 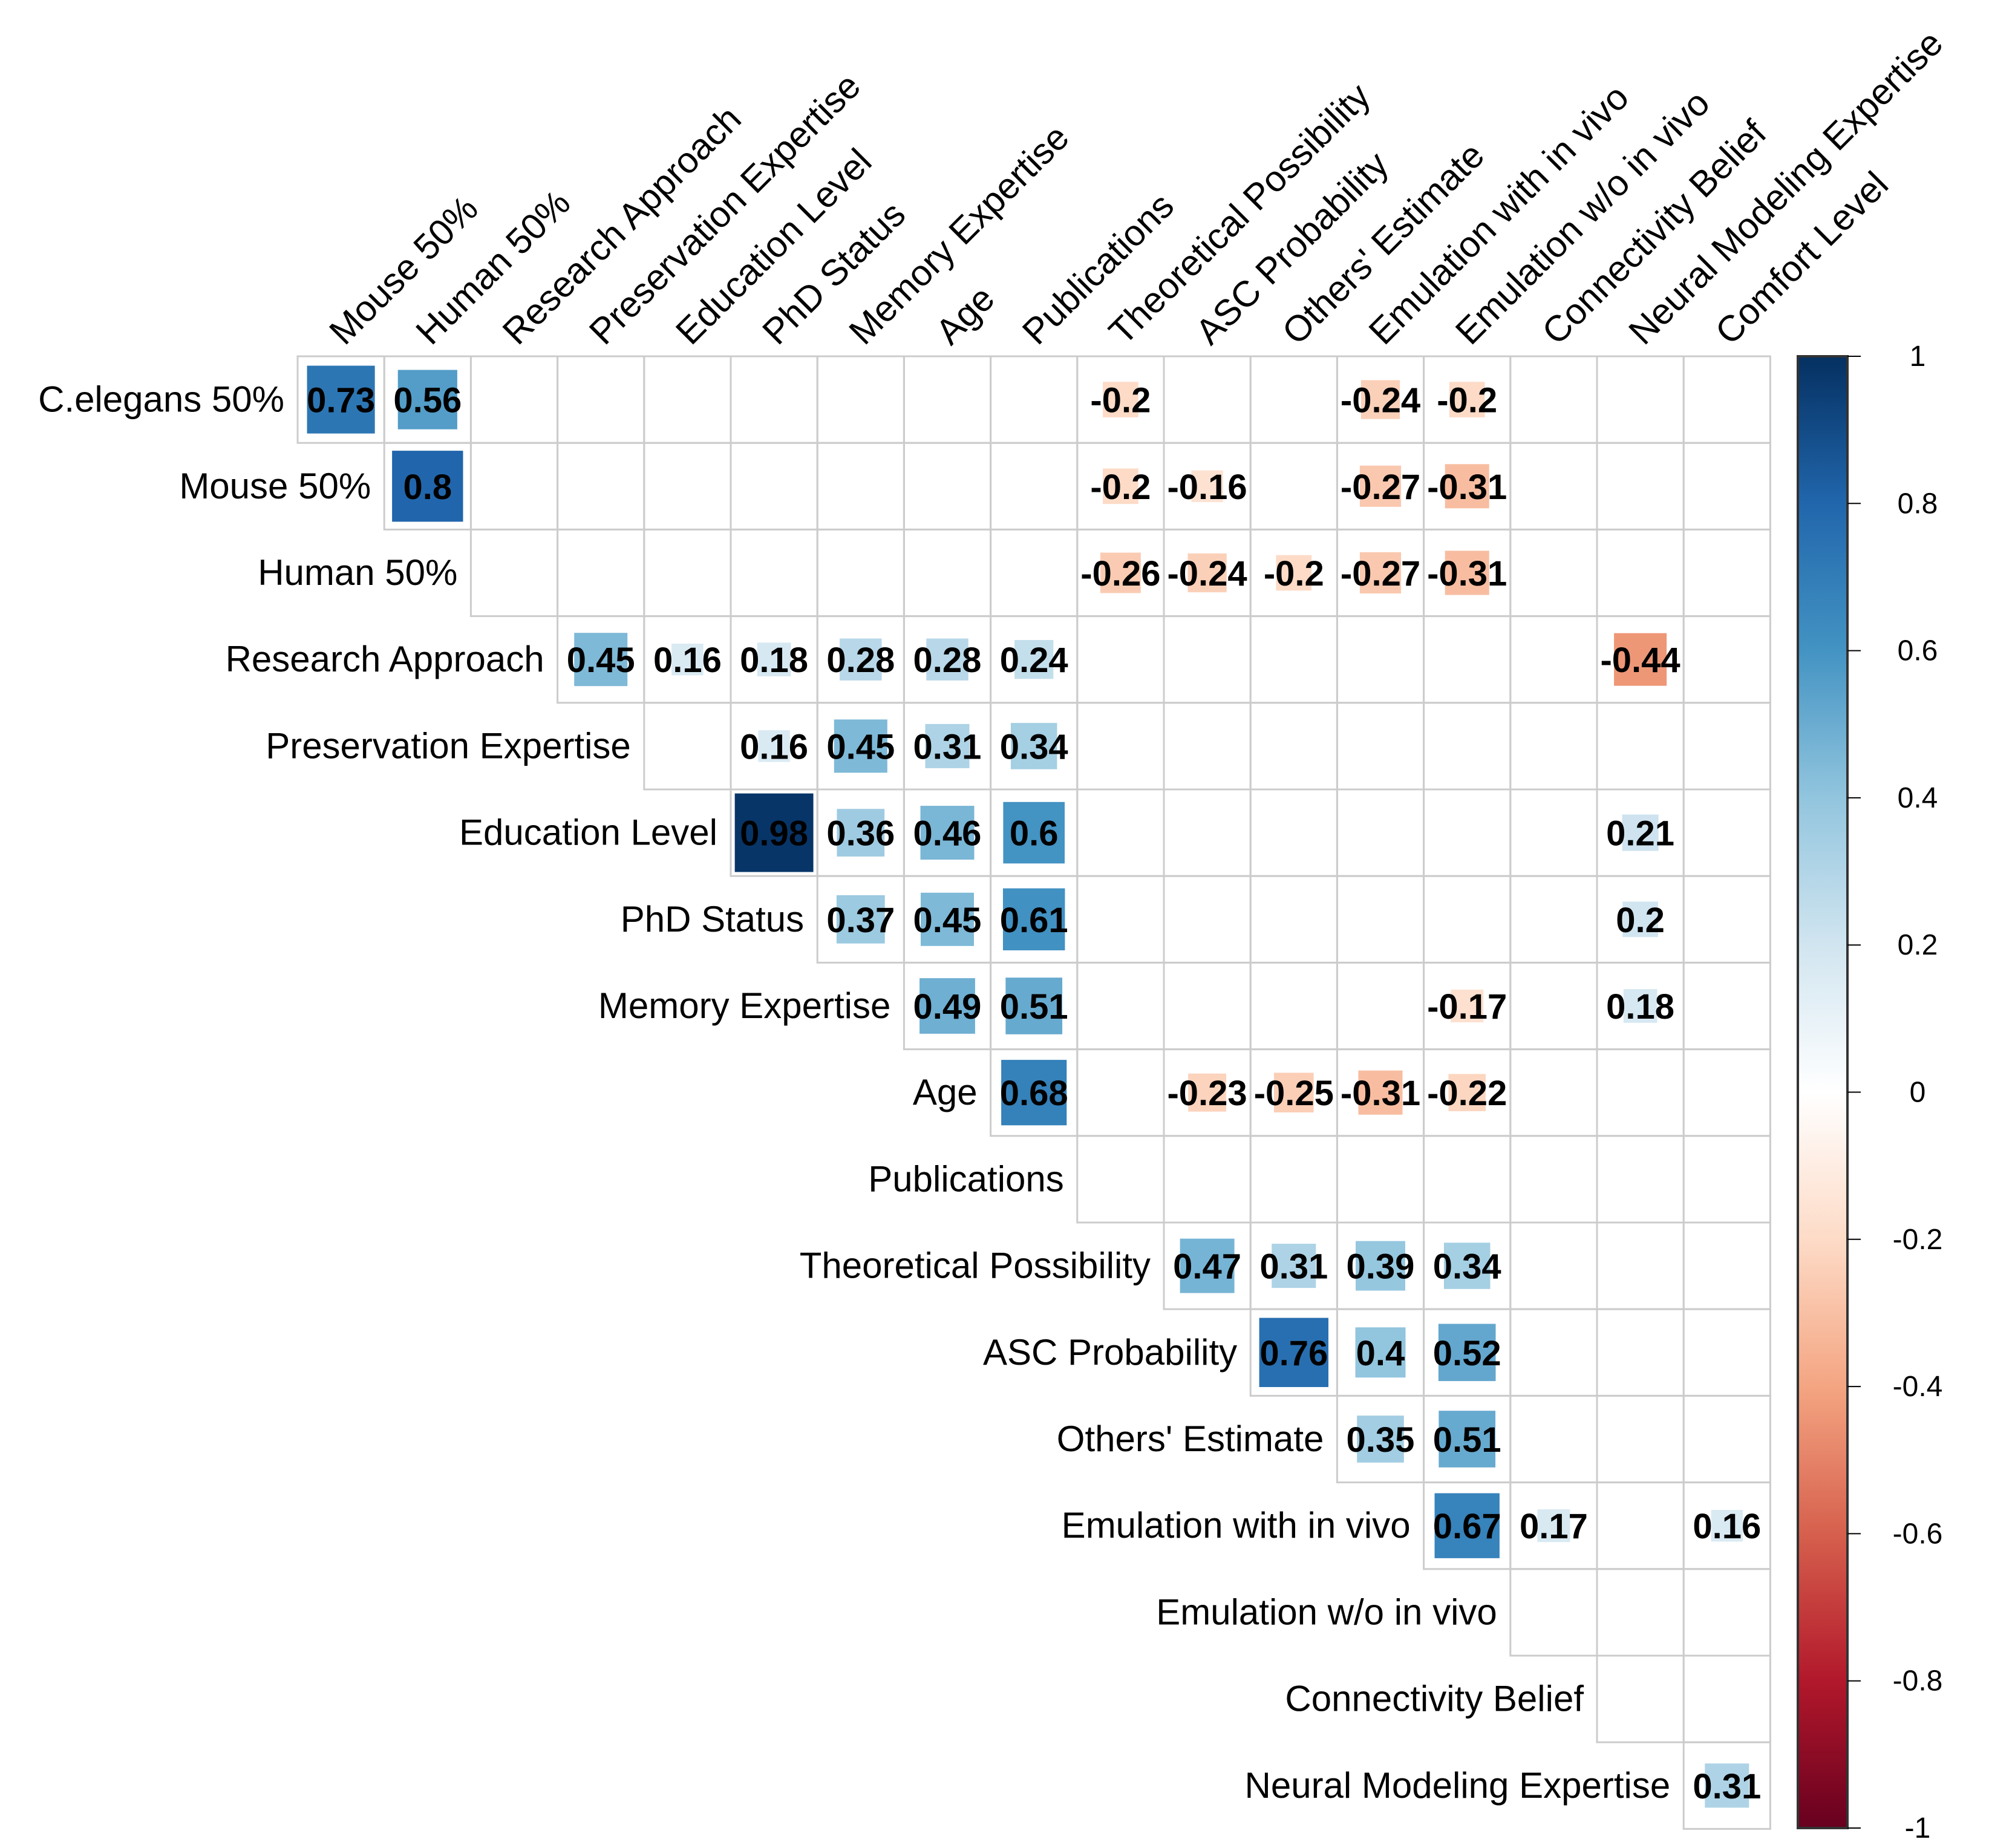 What do you see at coordinates (966, 1178) in the screenshot?
I see `row-label: Publications` at bounding box center [966, 1178].